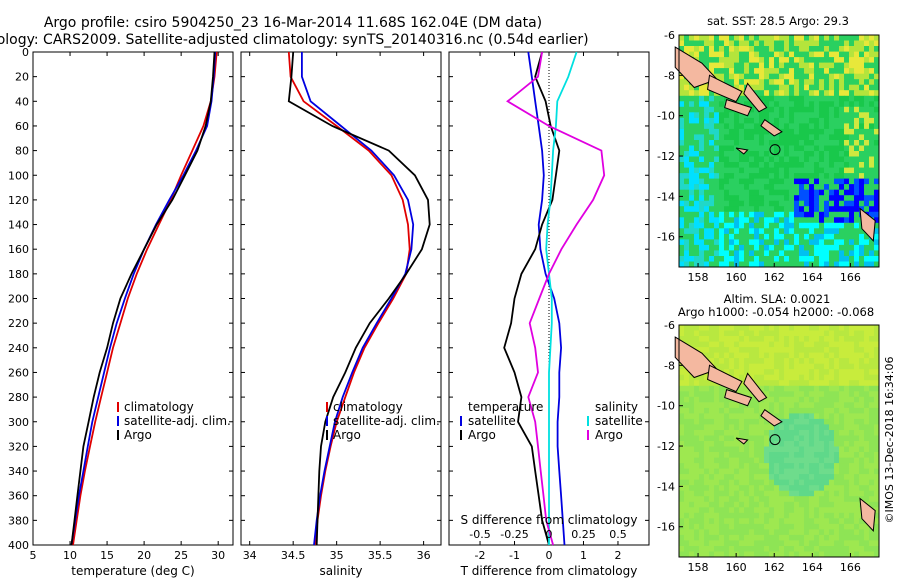  What do you see at coordinates (359, 298) in the screenshot?
I see `series-line-argo` at bounding box center [359, 298].